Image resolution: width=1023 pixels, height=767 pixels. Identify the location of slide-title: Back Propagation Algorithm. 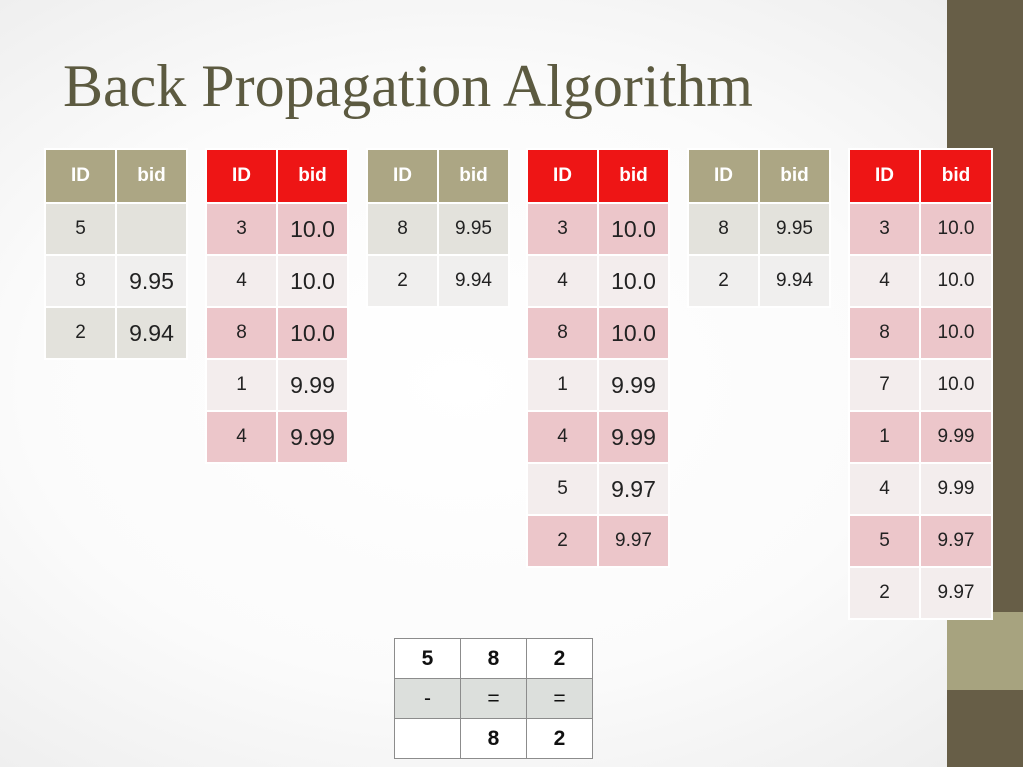
(408, 86).